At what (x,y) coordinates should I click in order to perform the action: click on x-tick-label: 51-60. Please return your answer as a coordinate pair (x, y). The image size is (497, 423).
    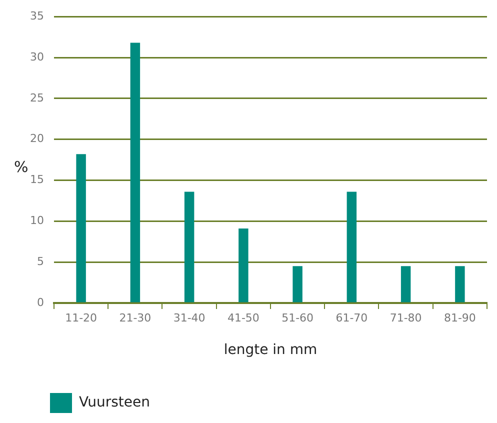
    Looking at the image, I should click on (298, 317).